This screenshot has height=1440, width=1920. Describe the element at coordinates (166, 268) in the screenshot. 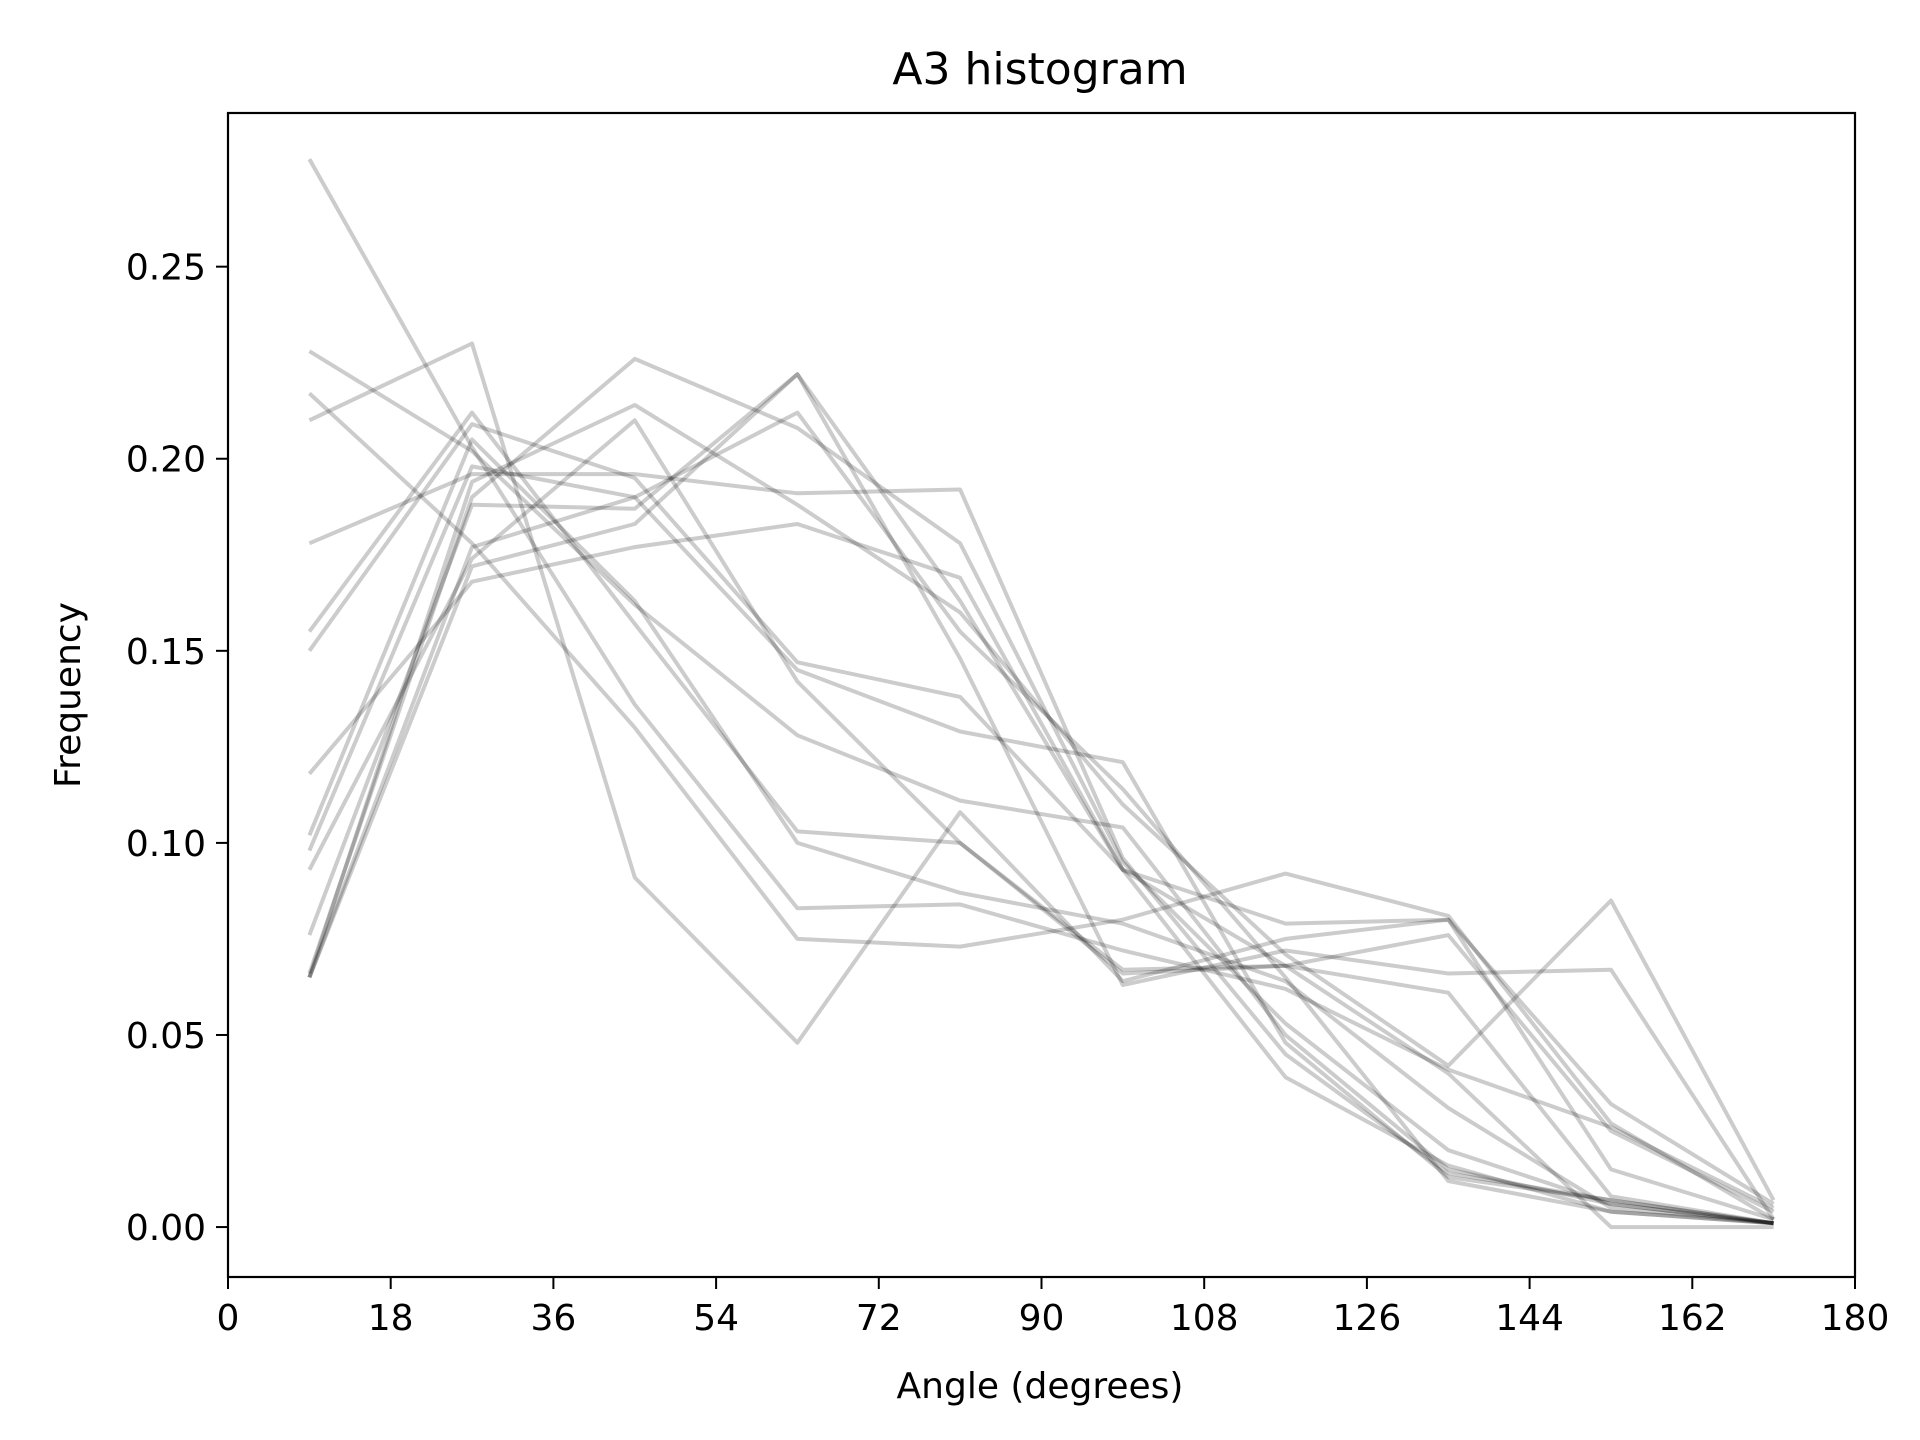

I see `y-tick-label: 0.25` at that location.